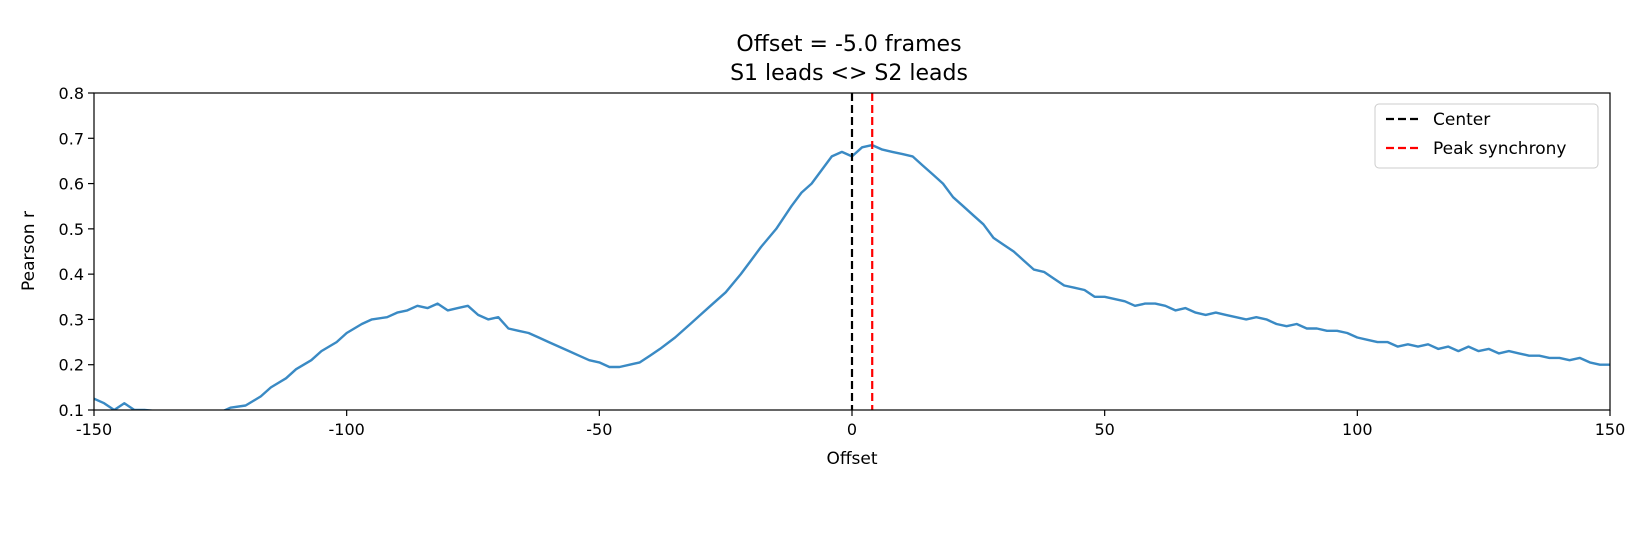  I want to click on y-axis: 0.1 0.2 0.3 0.4 0.5 0.6 0.7 0.8, so click(76, 252).